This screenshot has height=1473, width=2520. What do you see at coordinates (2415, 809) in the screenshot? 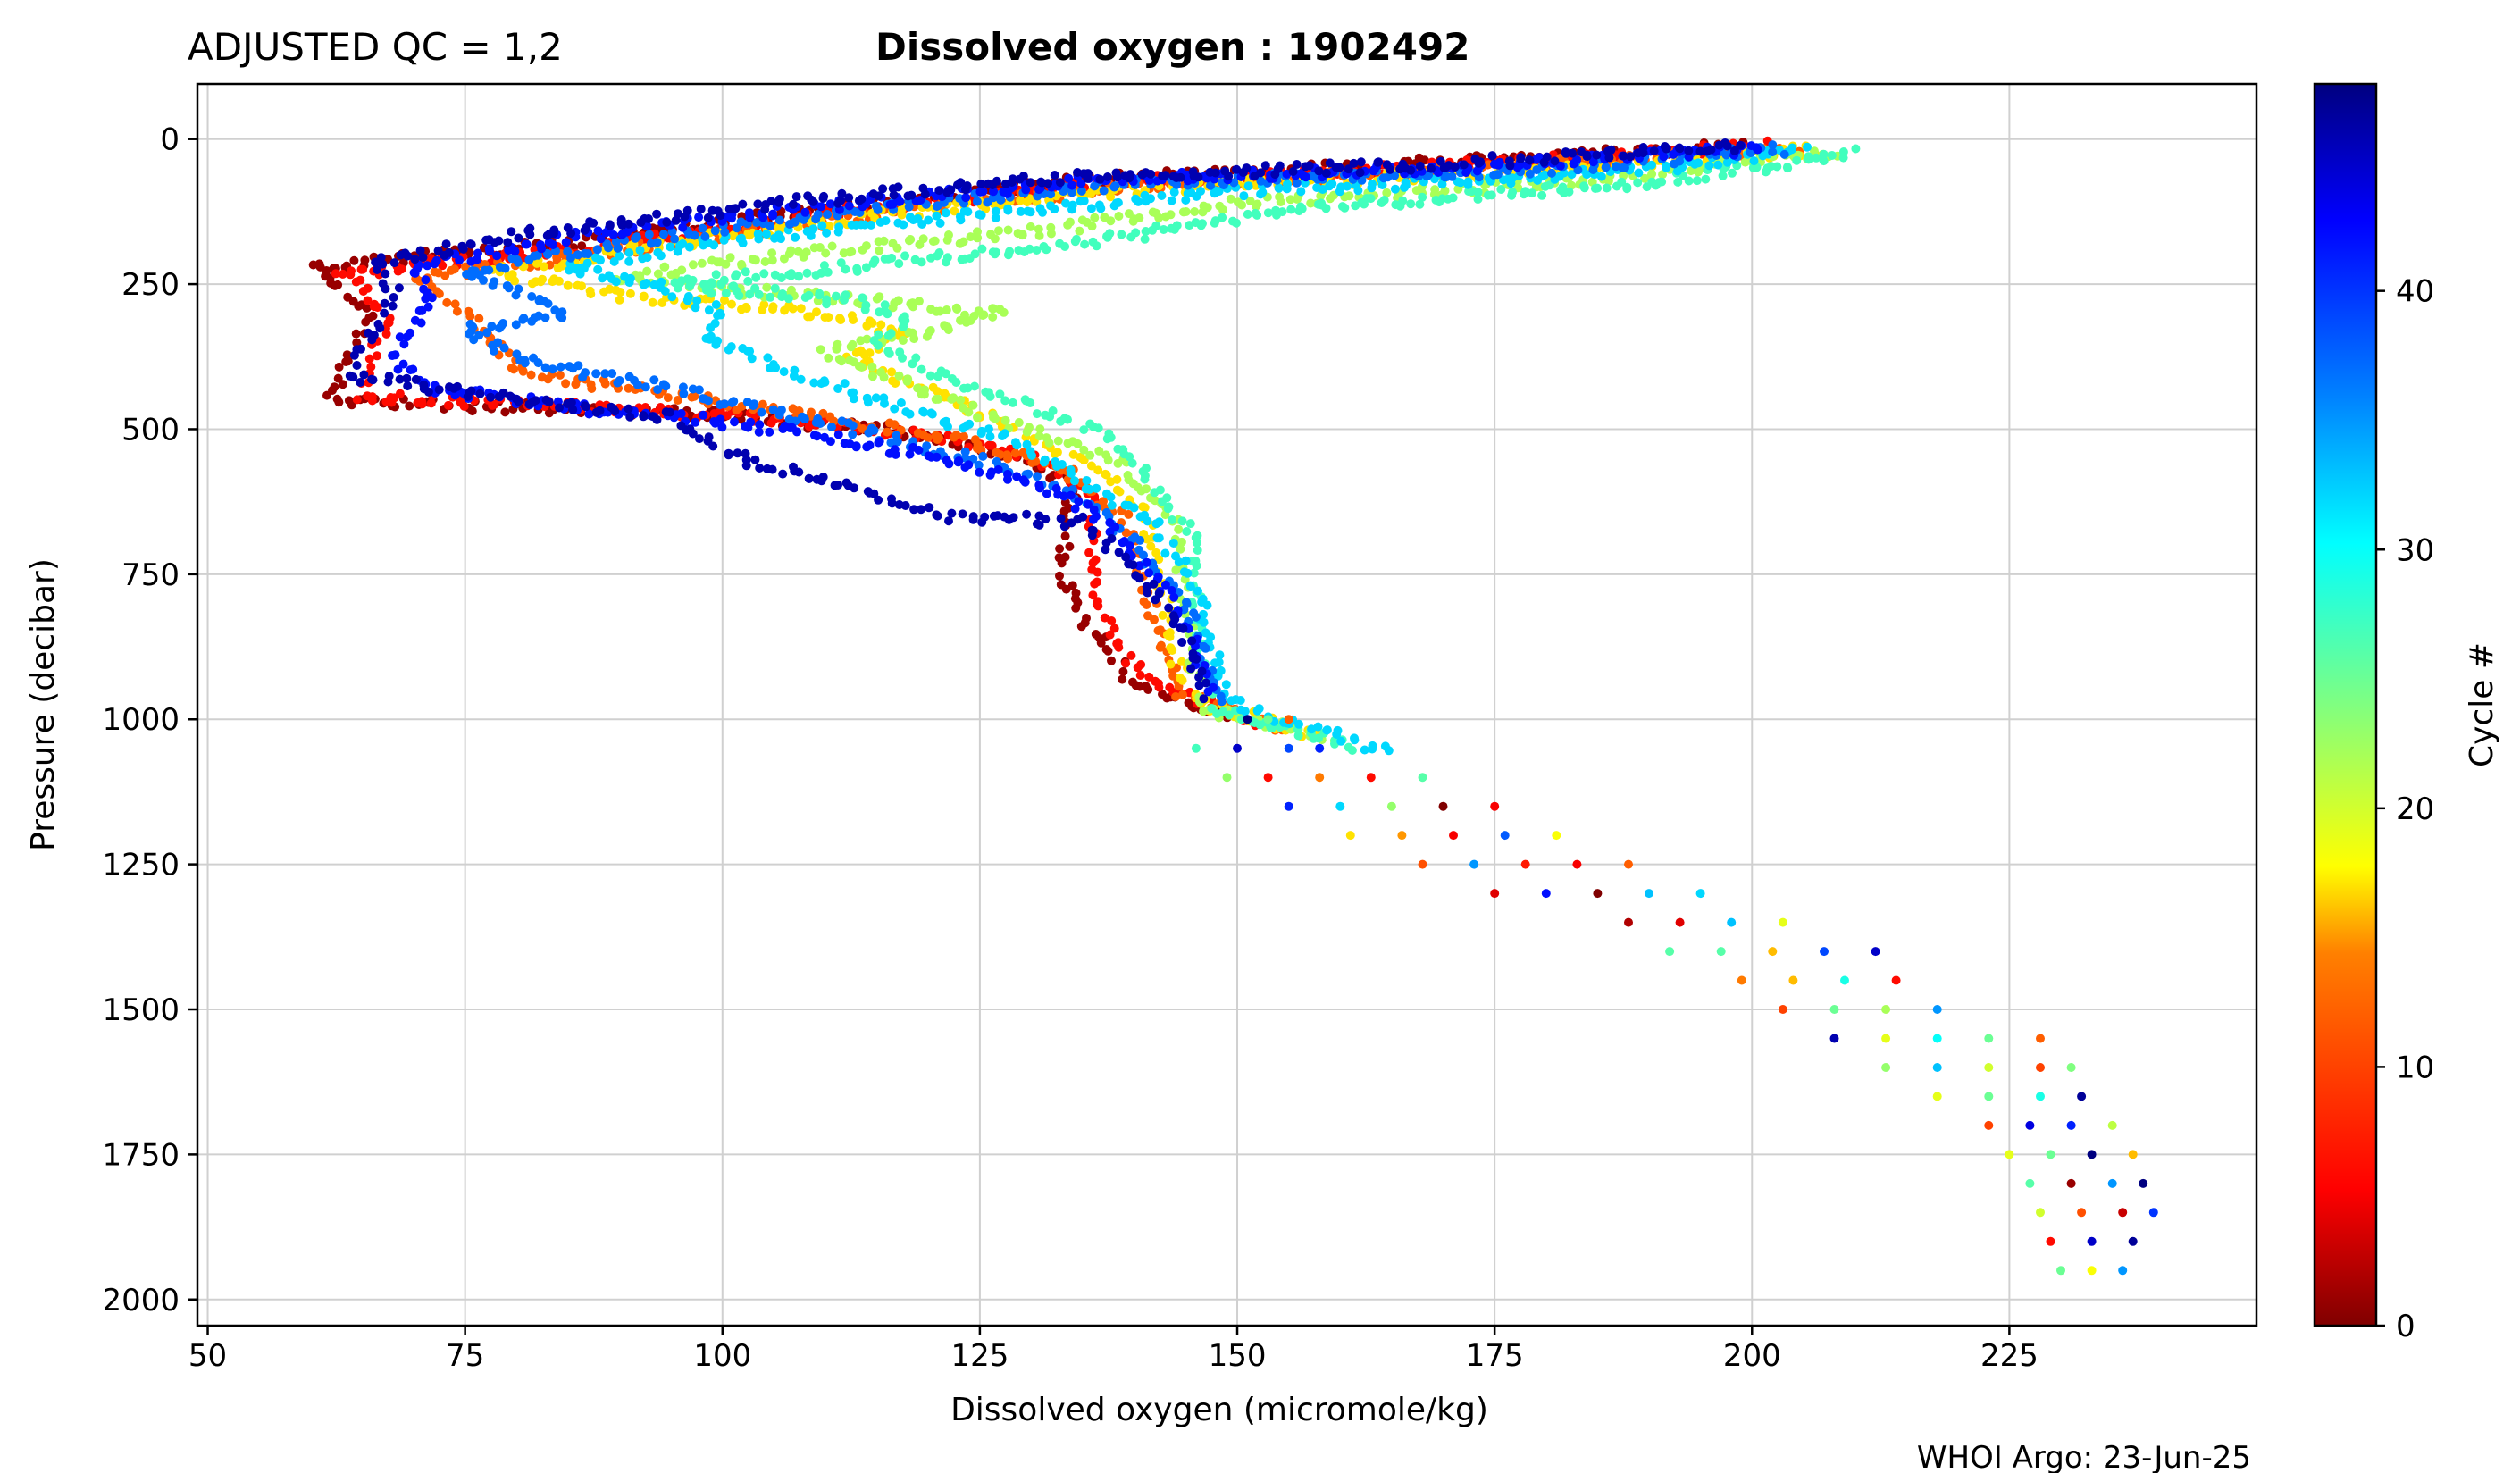
I see `colorbar-tick-label-2: 20` at bounding box center [2415, 809].